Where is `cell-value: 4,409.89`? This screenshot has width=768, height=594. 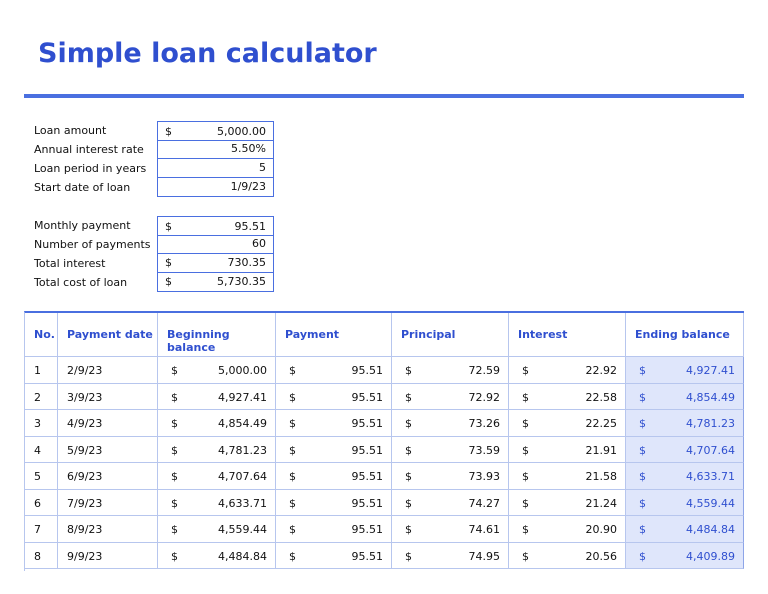 cell-value: 4,409.89 is located at coordinates (710, 556).